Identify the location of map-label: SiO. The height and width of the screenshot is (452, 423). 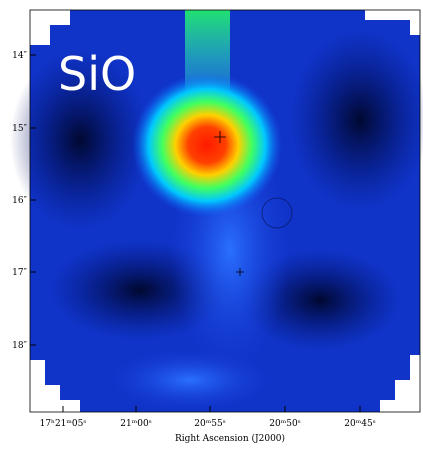
(97, 74).